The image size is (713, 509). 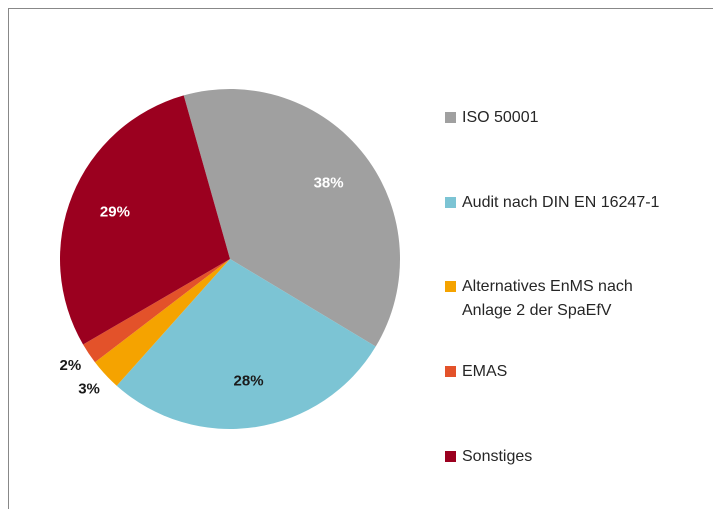 What do you see at coordinates (565, 118) in the screenshot?
I see `legend-item: ISO 50001` at bounding box center [565, 118].